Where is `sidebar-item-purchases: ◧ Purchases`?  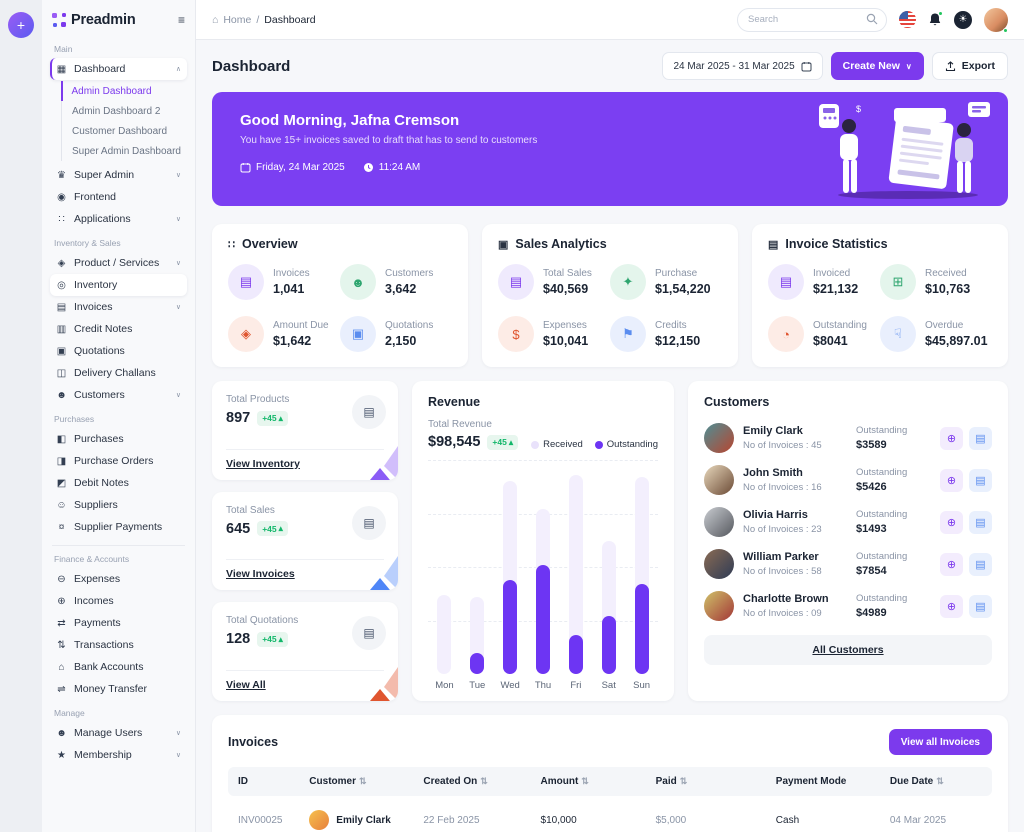 sidebar-item-purchases: ◧ Purchases is located at coordinates (90, 439).